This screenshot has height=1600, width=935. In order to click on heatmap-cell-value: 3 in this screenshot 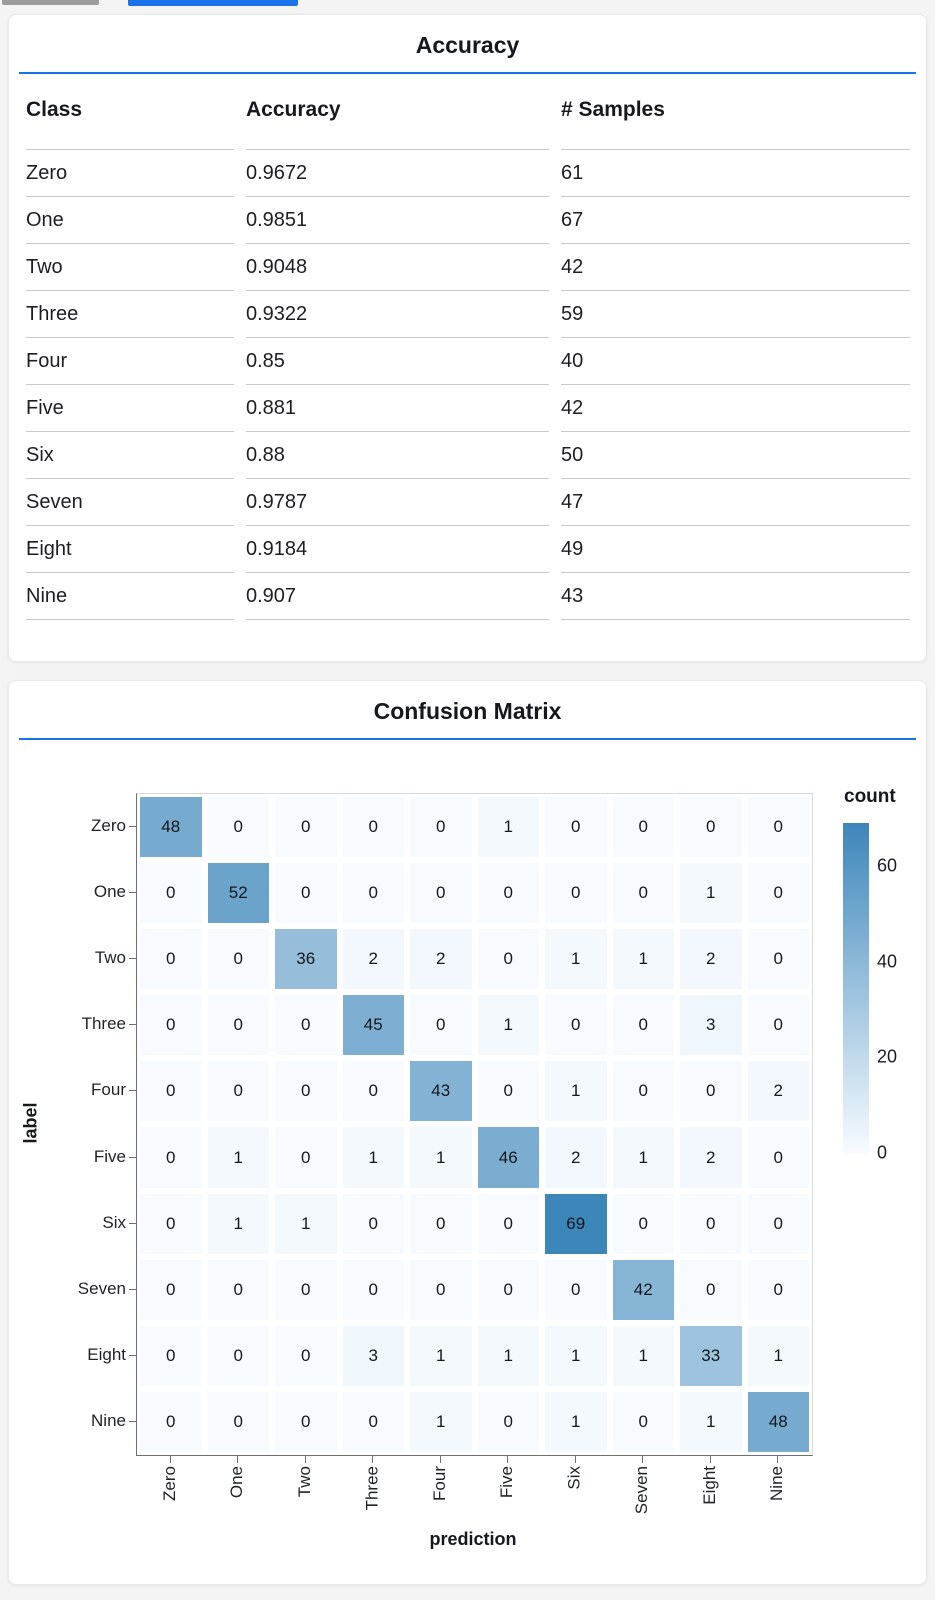, I will do `click(711, 1025)`.